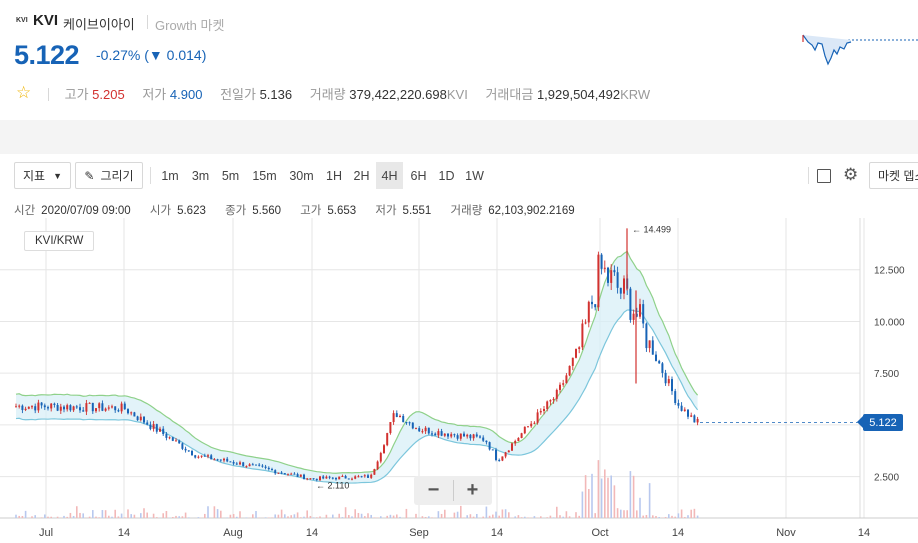  I want to click on stat-amount-value: 1,929,504,492, so click(578, 94).